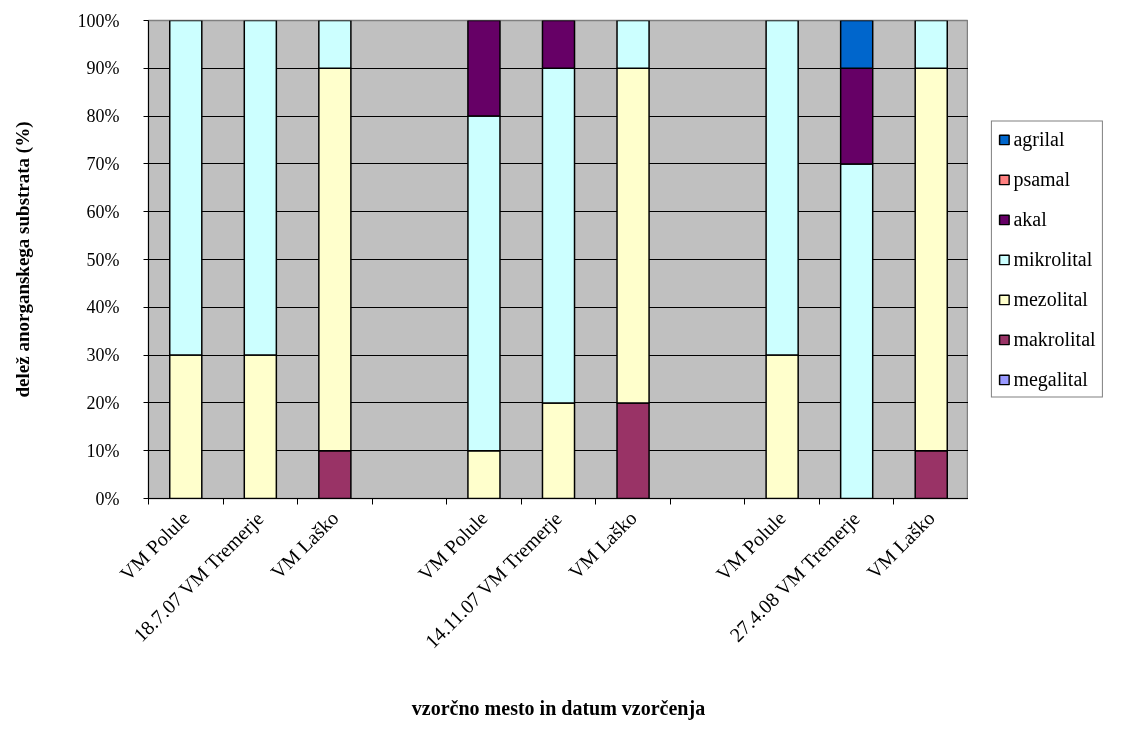 The width and height of the screenshot is (1125, 736). I want to click on legend-label: agrilal, so click(1039, 139).